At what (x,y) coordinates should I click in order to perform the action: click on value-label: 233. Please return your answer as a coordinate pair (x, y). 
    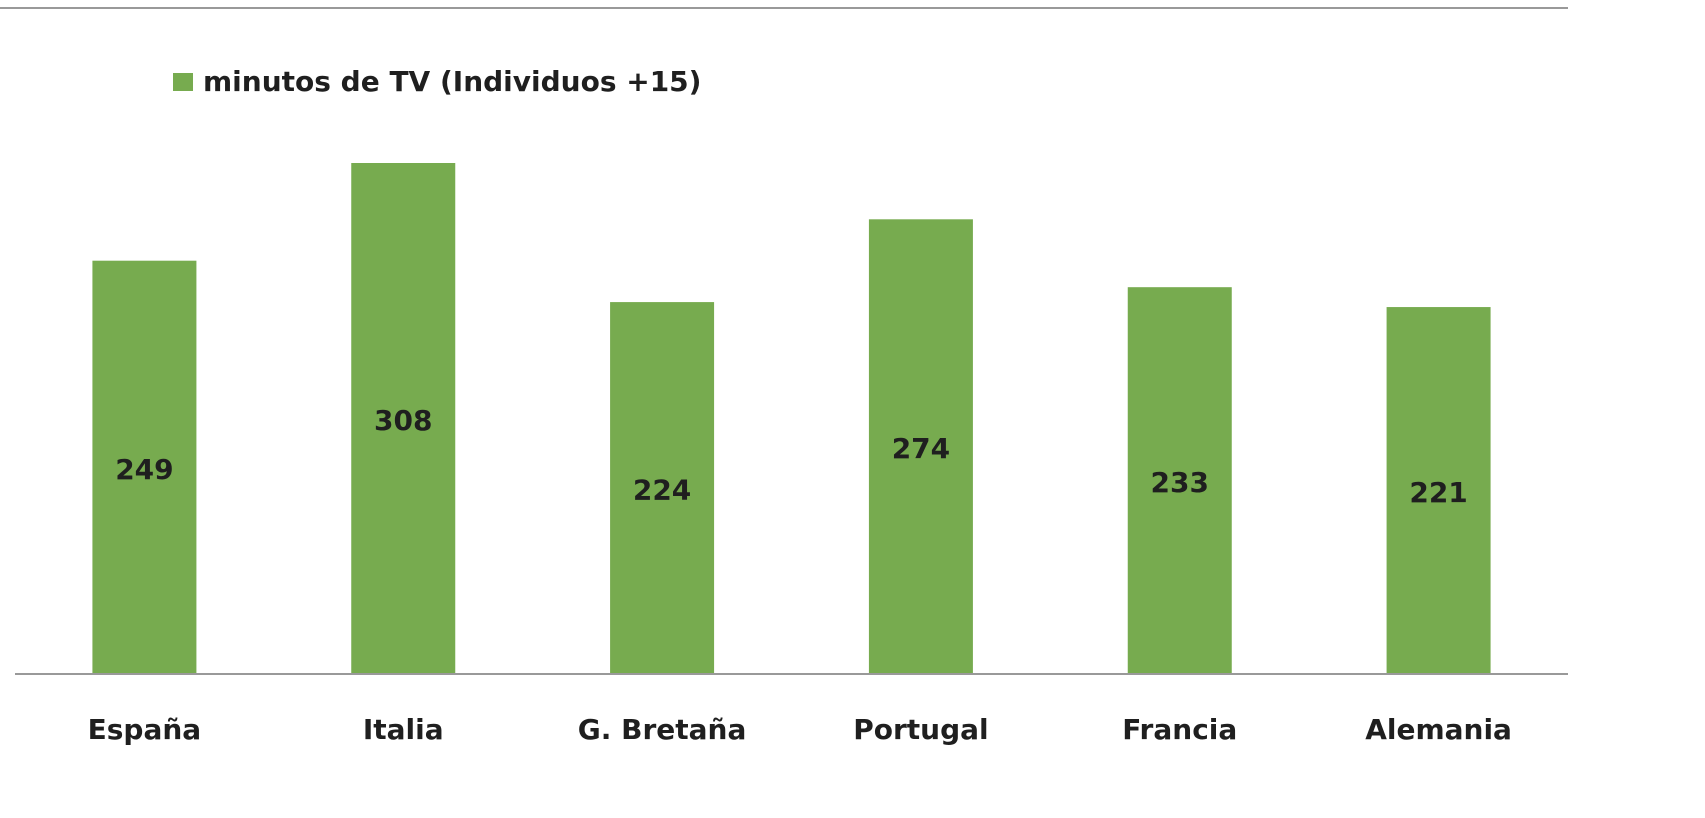
    Looking at the image, I should click on (1180, 482).